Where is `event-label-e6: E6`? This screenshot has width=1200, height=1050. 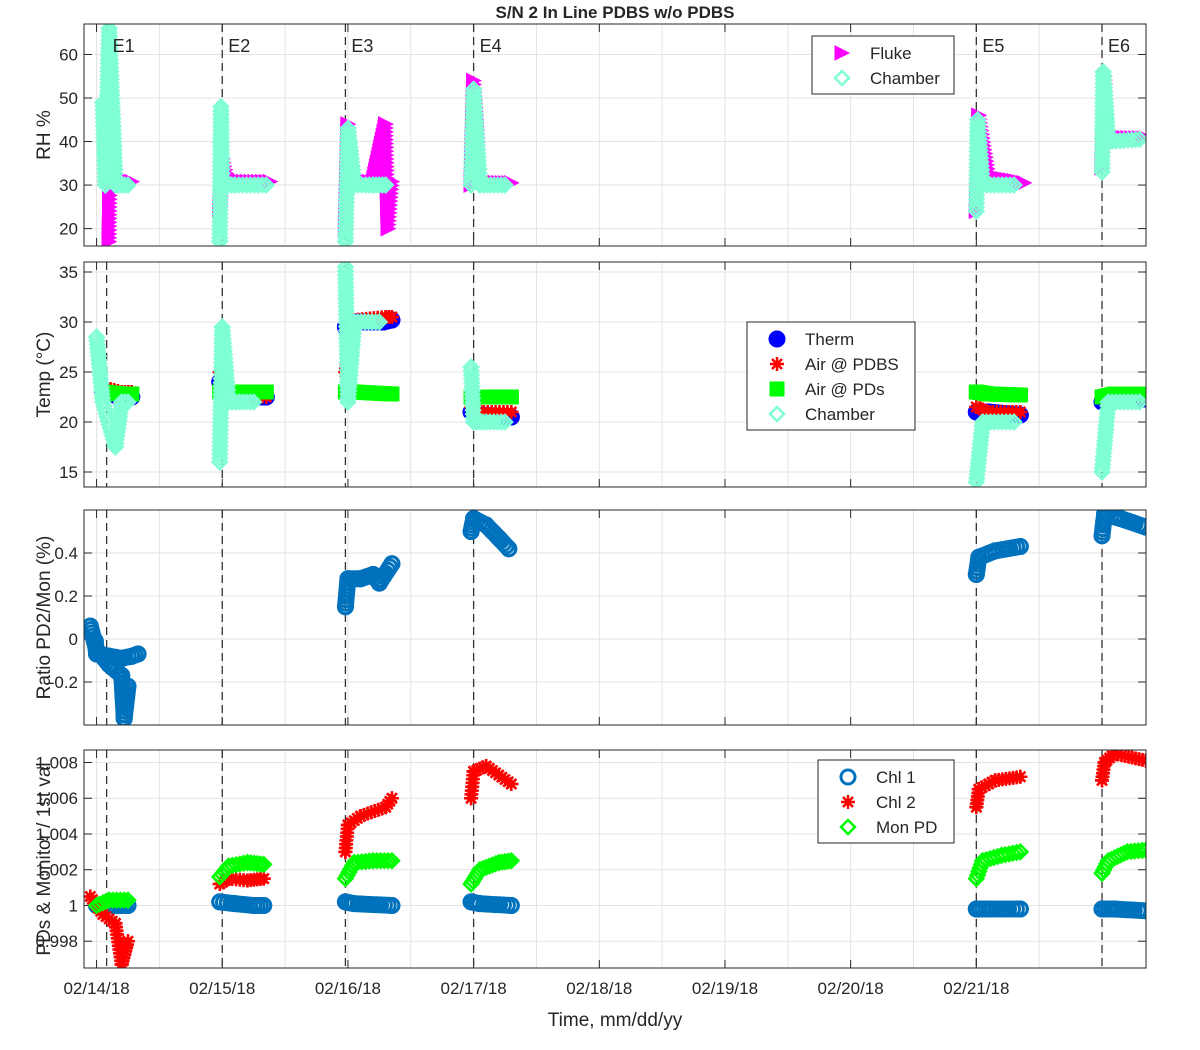 event-label-e6: E6 is located at coordinates (1119, 46).